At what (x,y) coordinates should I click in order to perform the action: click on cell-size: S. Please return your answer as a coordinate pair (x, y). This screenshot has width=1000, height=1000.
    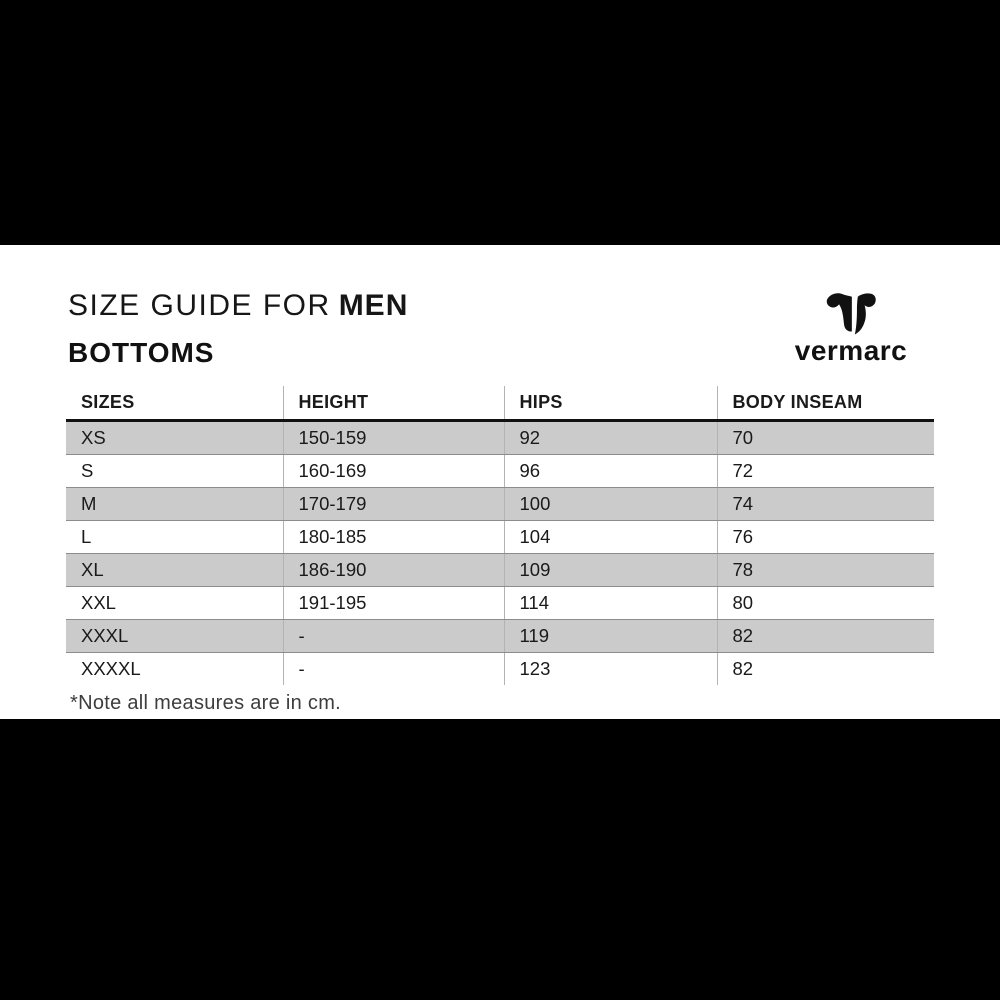
    Looking at the image, I should click on (175, 471).